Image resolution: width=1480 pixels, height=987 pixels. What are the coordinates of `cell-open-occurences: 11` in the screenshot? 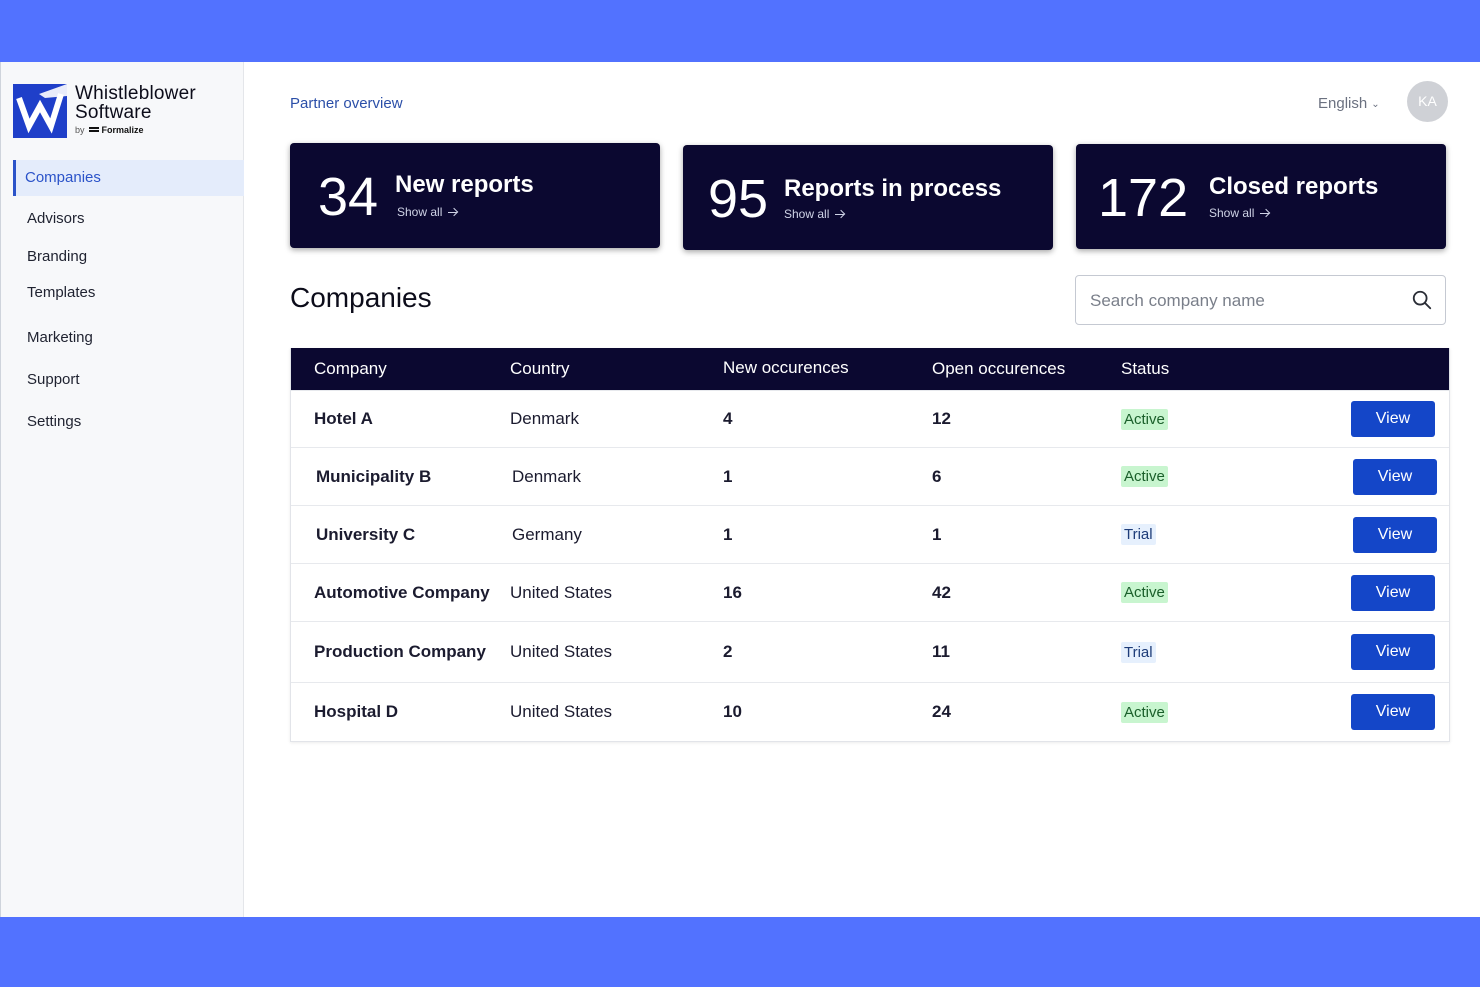 It's located at (941, 651).